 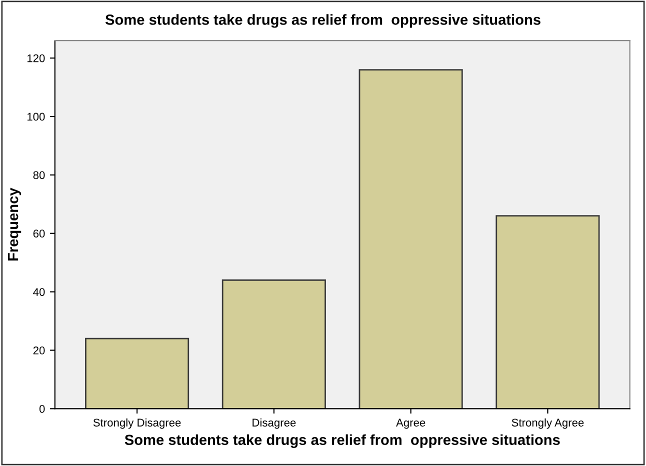 I want to click on y-tick-label: 40, so click(x=39, y=292).